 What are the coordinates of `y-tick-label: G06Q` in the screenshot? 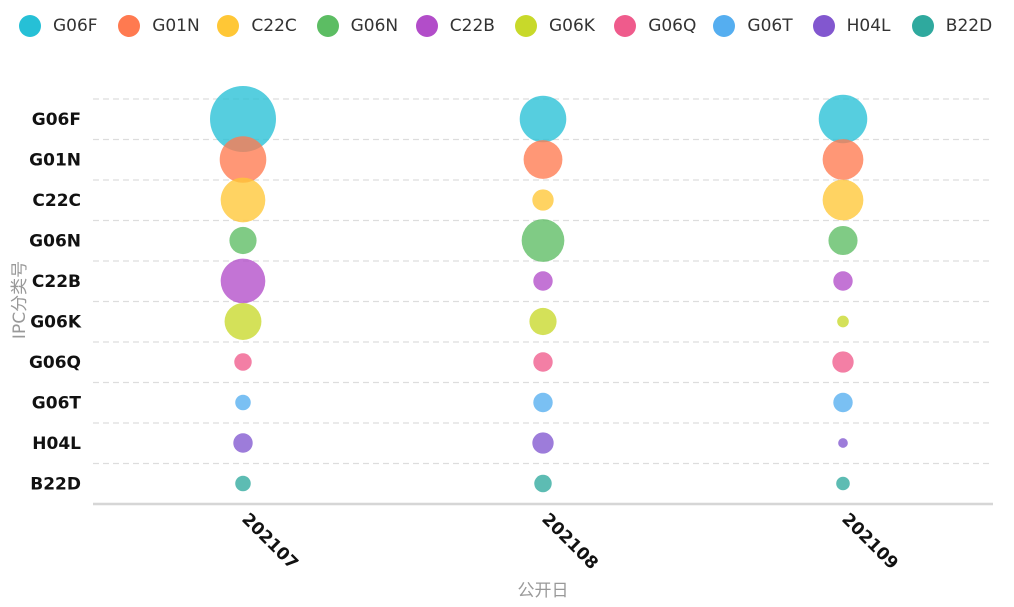 It's located at (55, 363).